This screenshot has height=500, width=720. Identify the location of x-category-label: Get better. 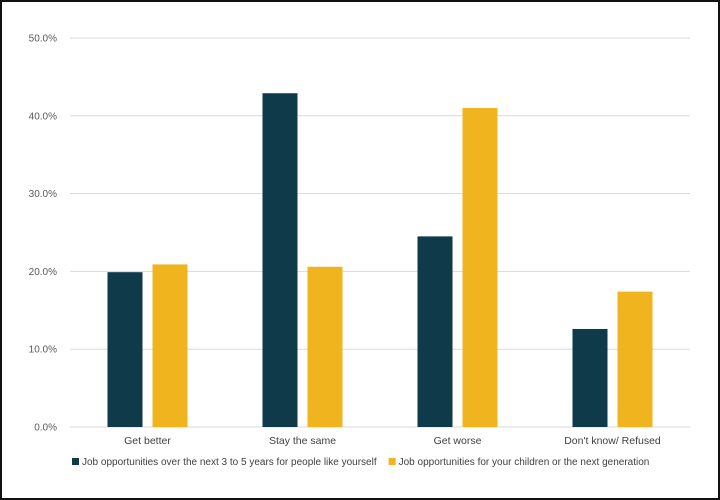
(147, 441).